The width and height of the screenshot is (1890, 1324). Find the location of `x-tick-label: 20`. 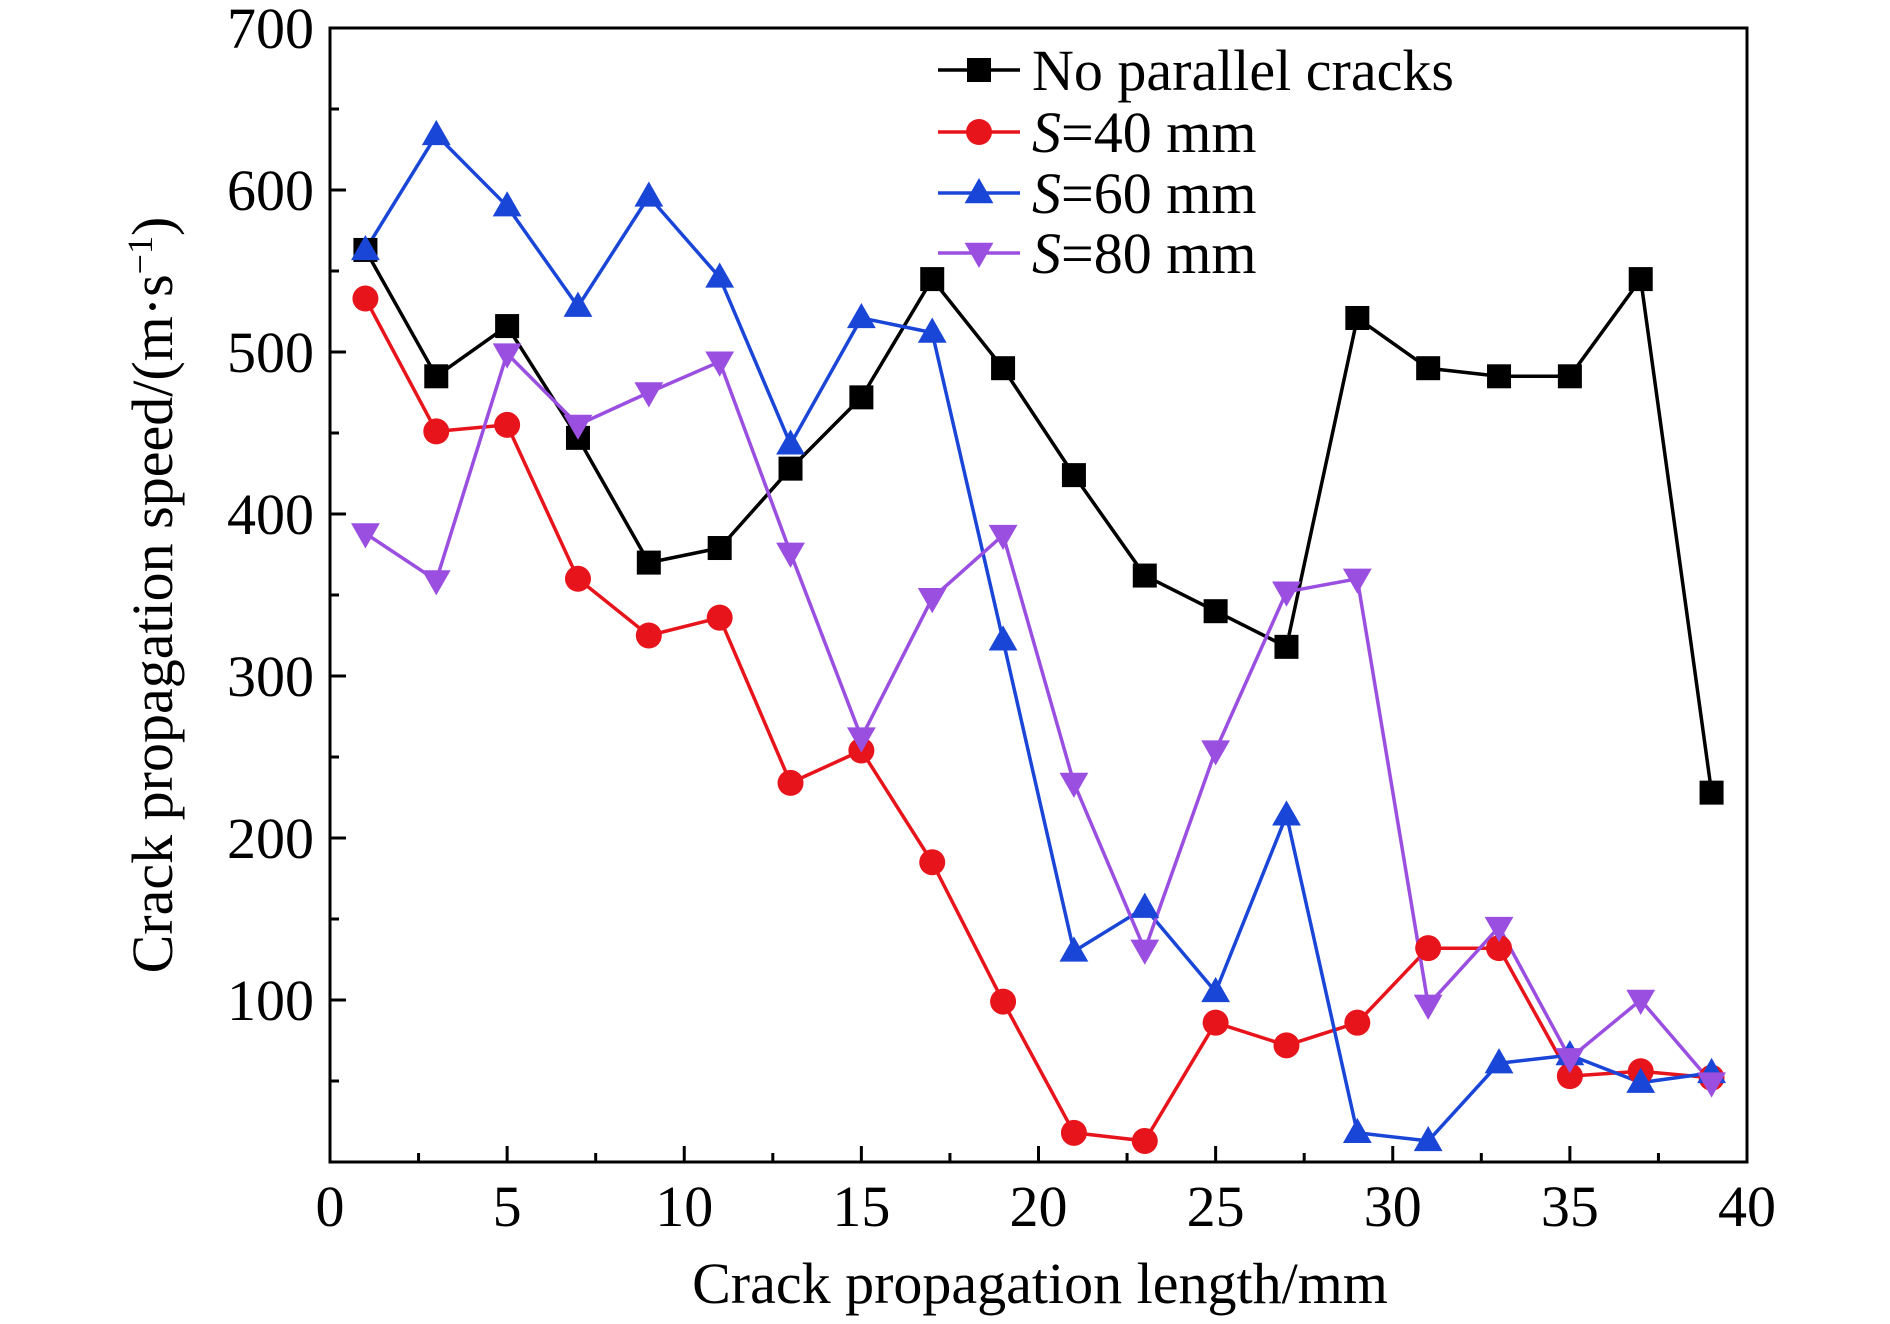

x-tick-label: 20 is located at coordinates (1039, 1206).